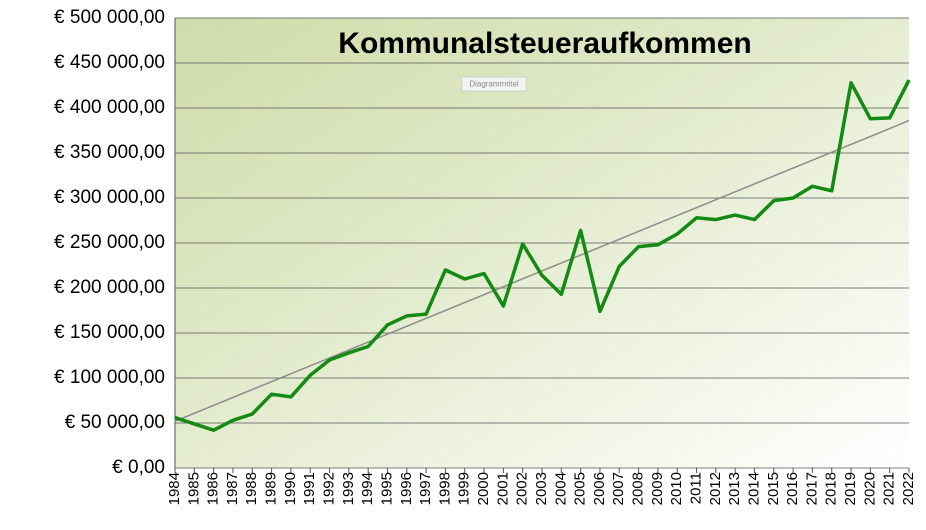 Image resolution: width=926 pixels, height=530 pixels. What do you see at coordinates (444, 488) in the screenshot?
I see `x-tick-label: 1998` at bounding box center [444, 488].